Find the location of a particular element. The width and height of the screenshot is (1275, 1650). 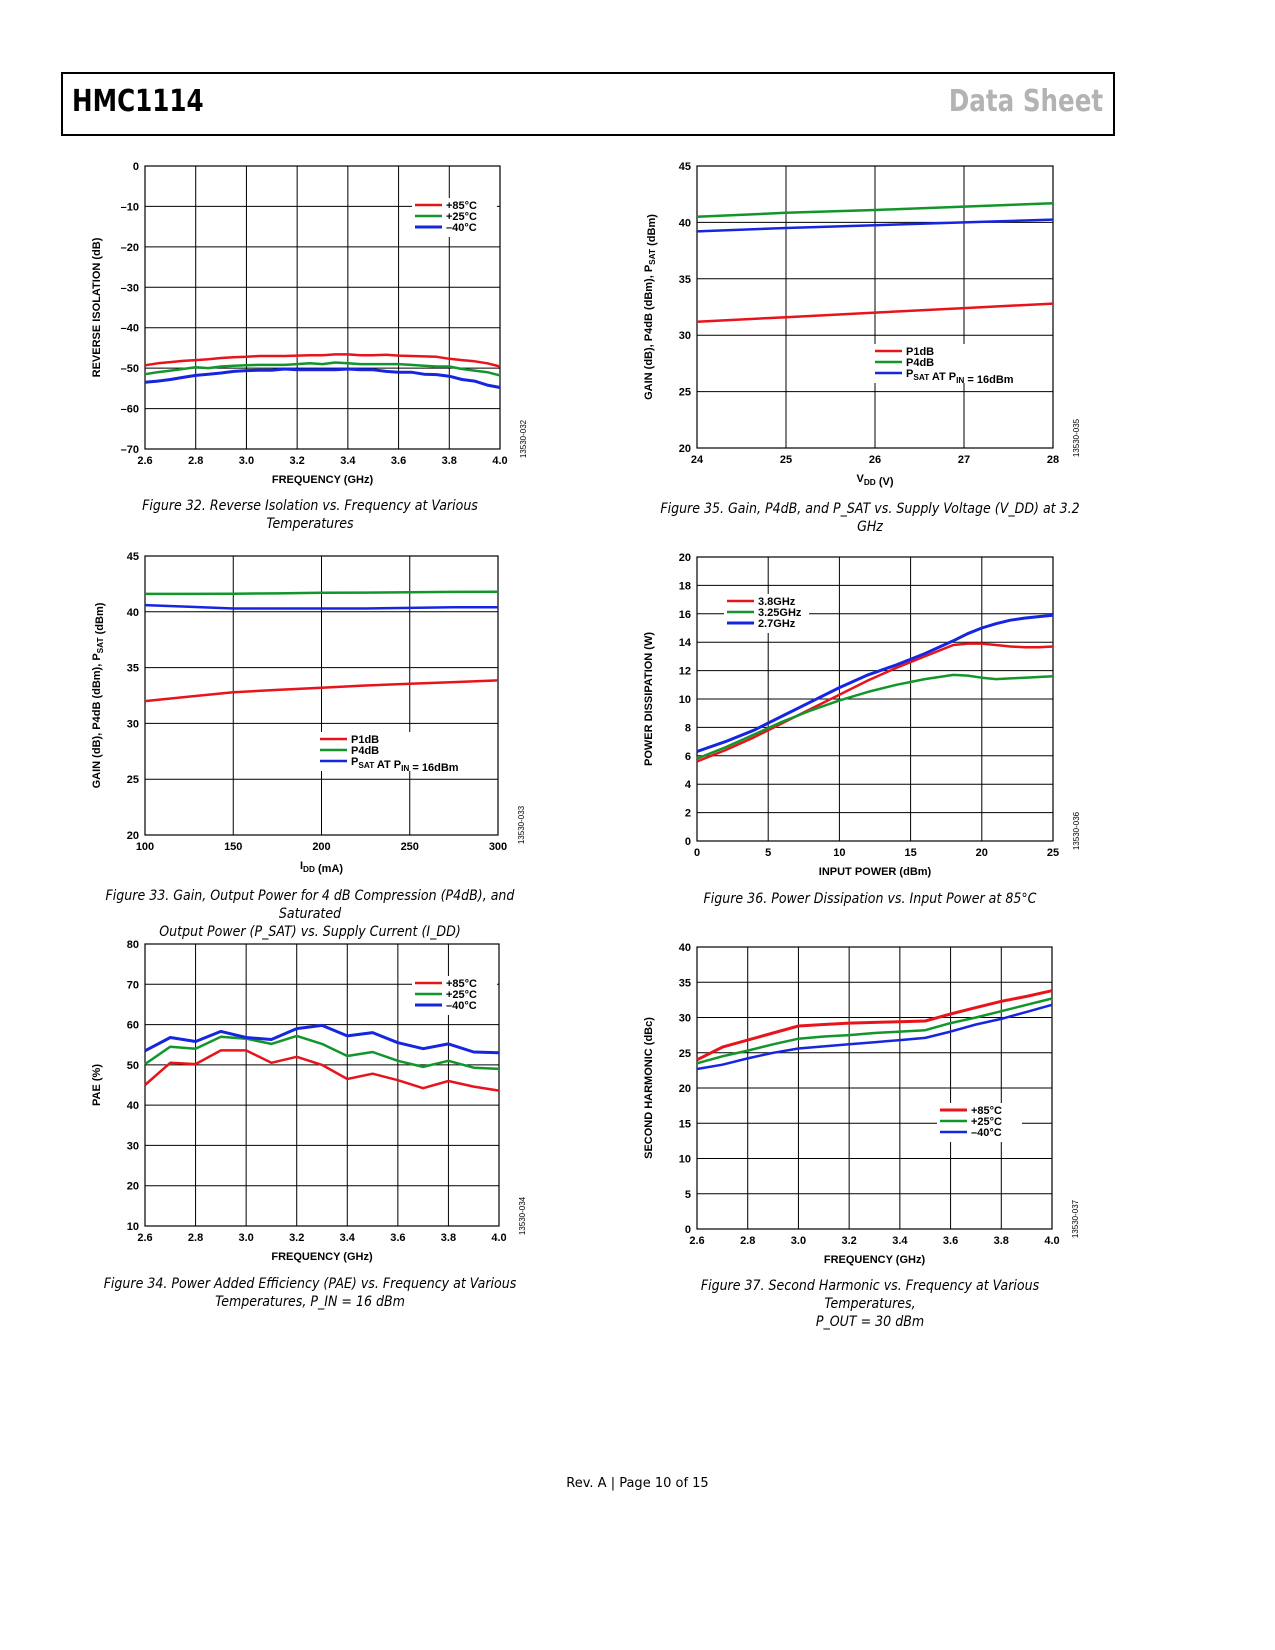

x-axis-label: VDD (V) is located at coordinates (875, 480).